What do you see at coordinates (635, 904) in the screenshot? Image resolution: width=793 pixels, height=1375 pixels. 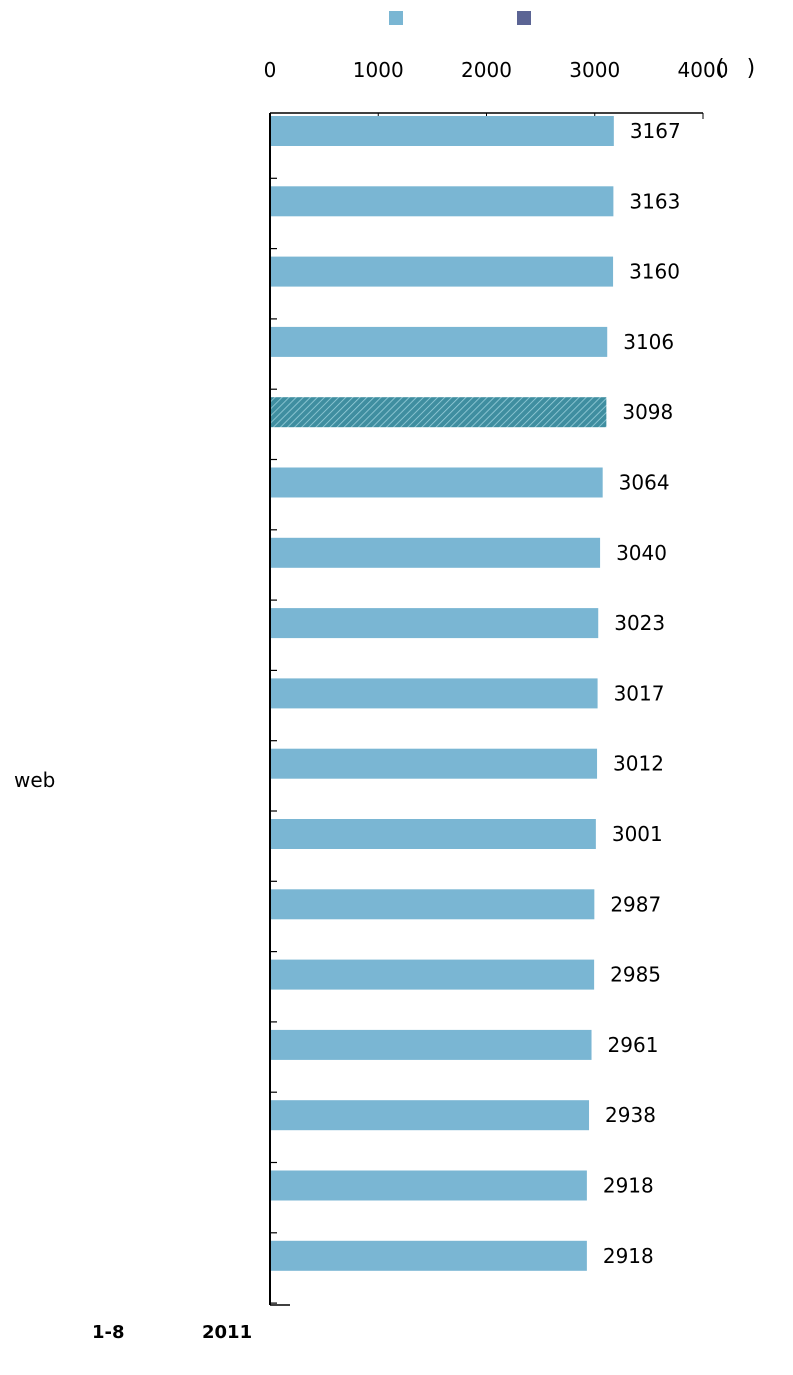 I see `bar-value-label: 2987` at bounding box center [635, 904].